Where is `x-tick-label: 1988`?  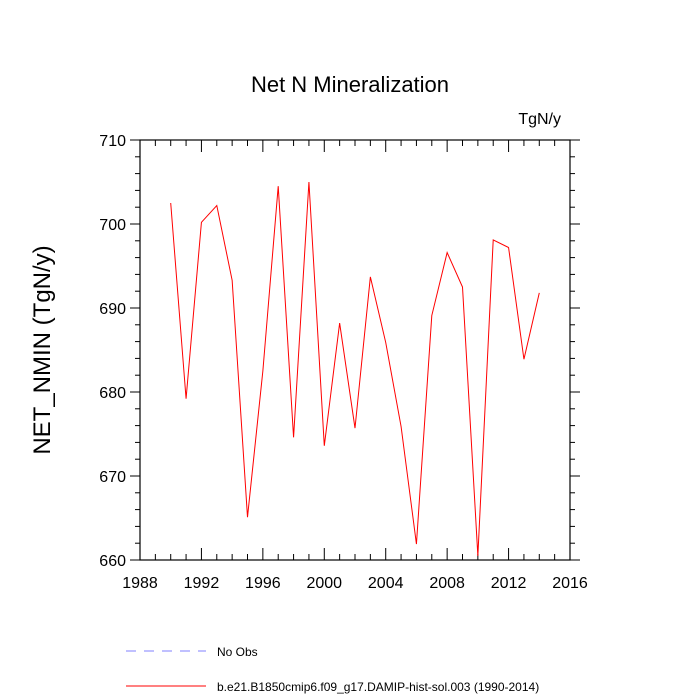 x-tick-label: 1988 is located at coordinates (140, 583).